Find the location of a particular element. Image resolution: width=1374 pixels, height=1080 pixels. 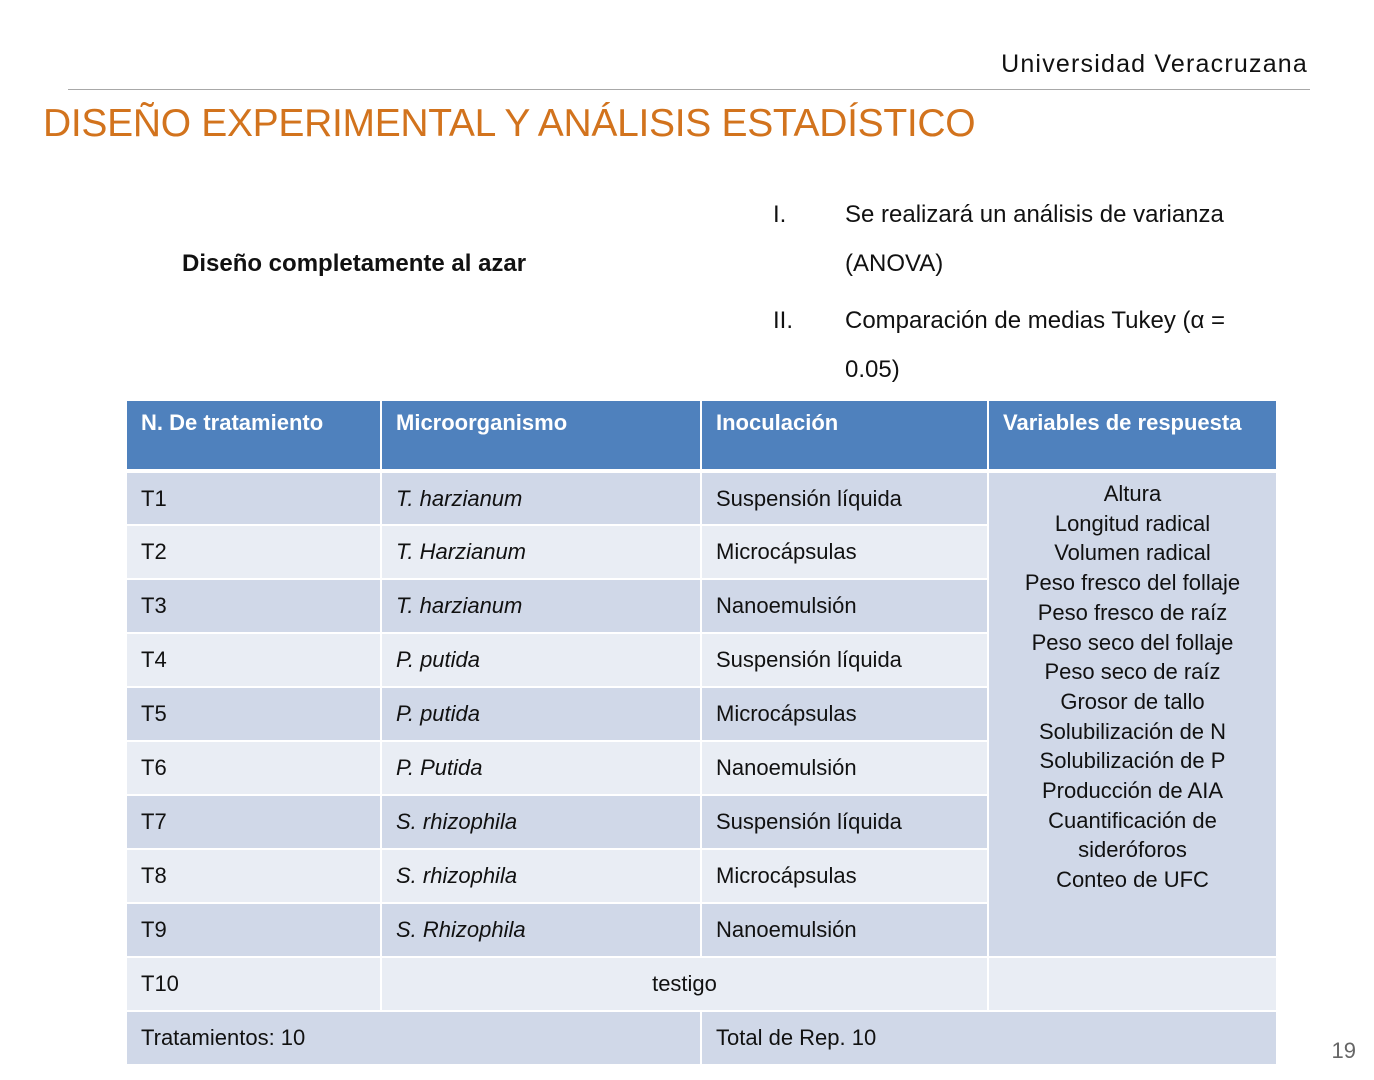

table-row: T2 T. Harzianum Microcápsulas is located at coordinates (702, 552).